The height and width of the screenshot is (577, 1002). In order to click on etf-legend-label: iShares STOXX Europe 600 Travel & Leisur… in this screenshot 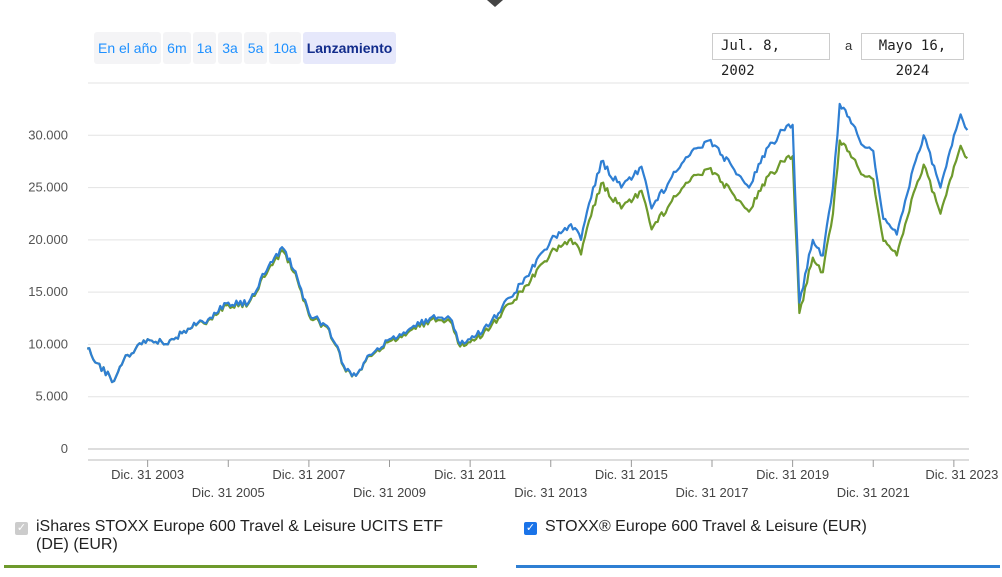, I will do `click(239, 535)`.